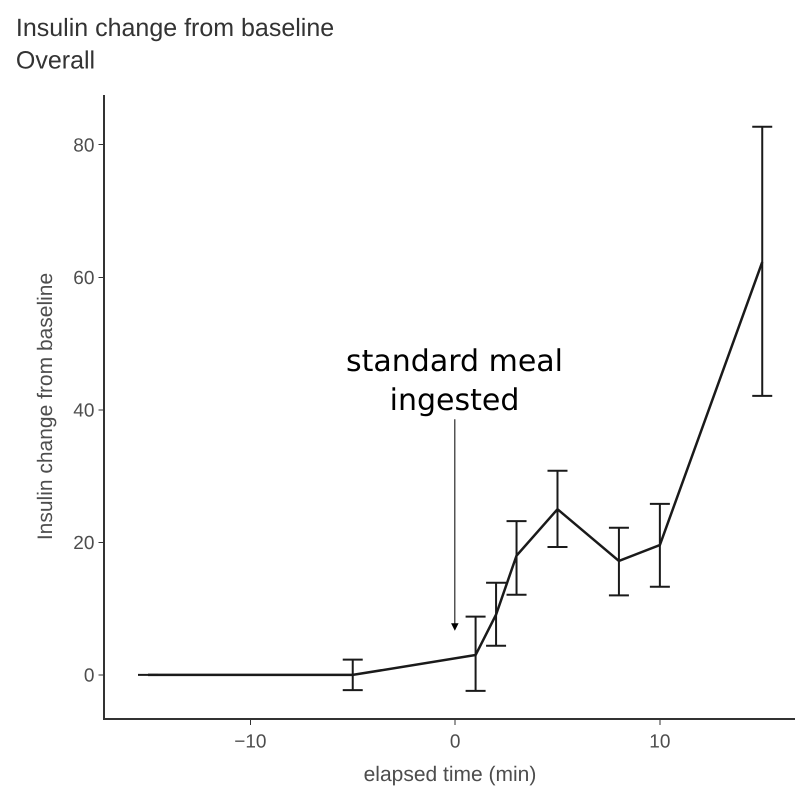 The width and height of the screenshot is (795, 800). Describe the element at coordinates (175, 28) in the screenshot. I see `chart-title: Insulin change from baseline` at that location.